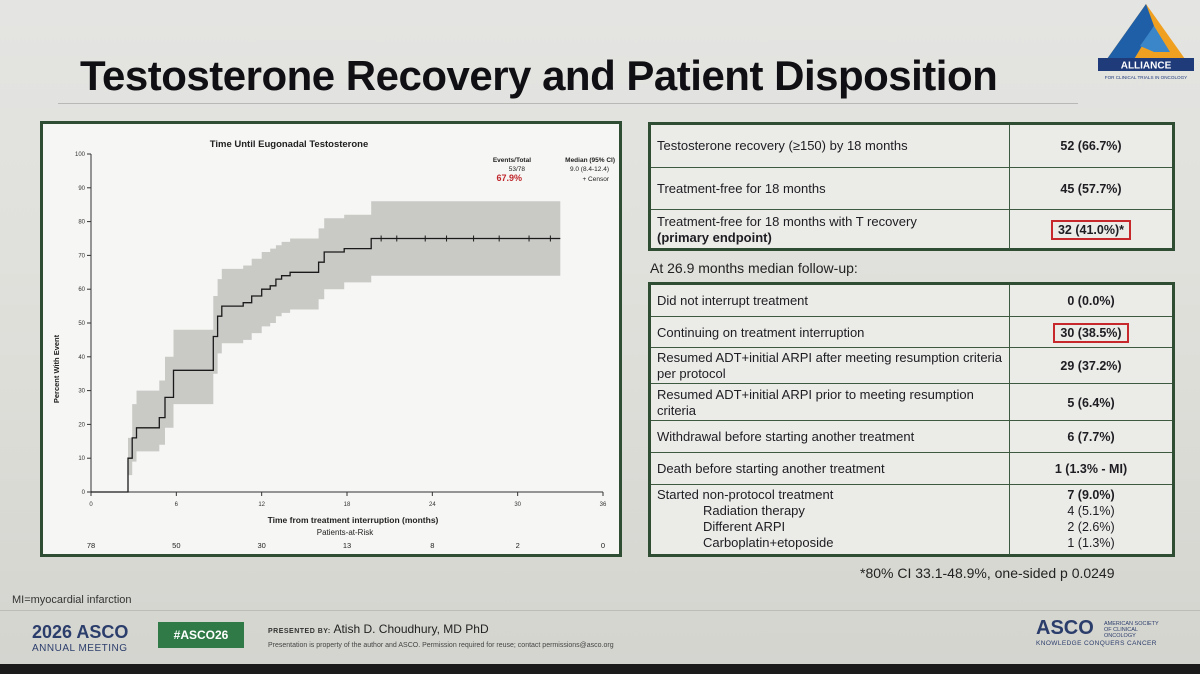 Image resolution: width=1200 pixels, height=674 pixels. What do you see at coordinates (81, 392) in the screenshot?
I see `y-tick-label: 30` at bounding box center [81, 392].